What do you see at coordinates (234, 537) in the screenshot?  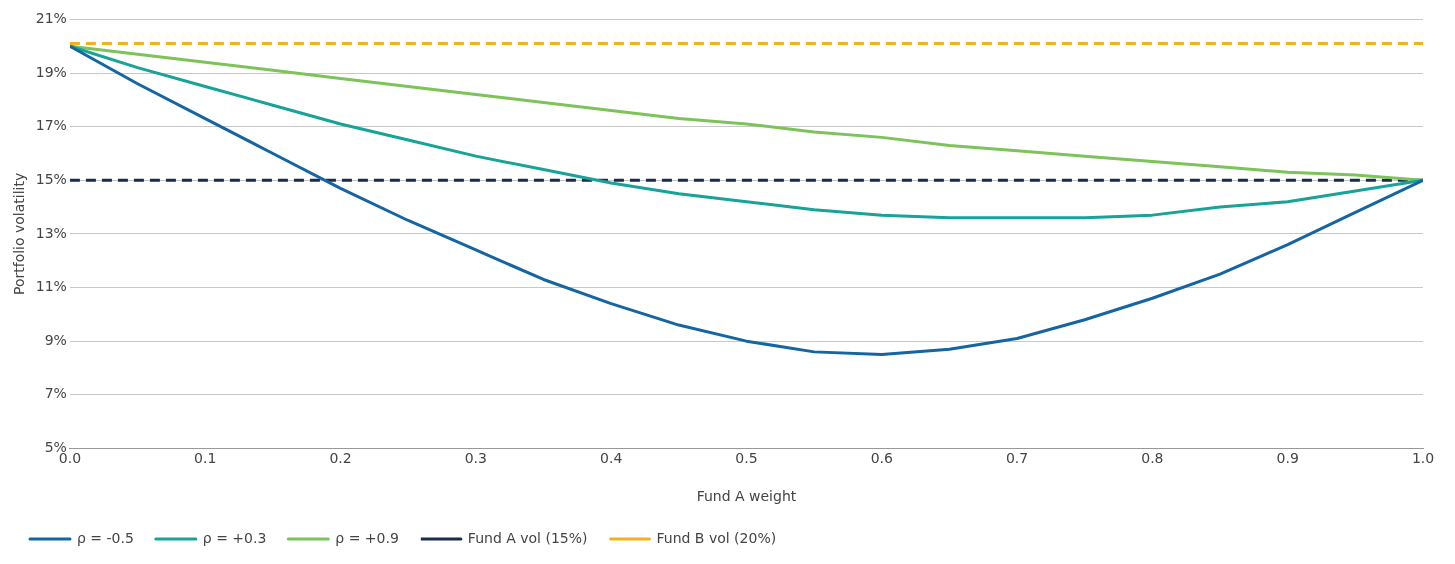 I see `legend-label: ρ = +0.3` at bounding box center [234, 537].